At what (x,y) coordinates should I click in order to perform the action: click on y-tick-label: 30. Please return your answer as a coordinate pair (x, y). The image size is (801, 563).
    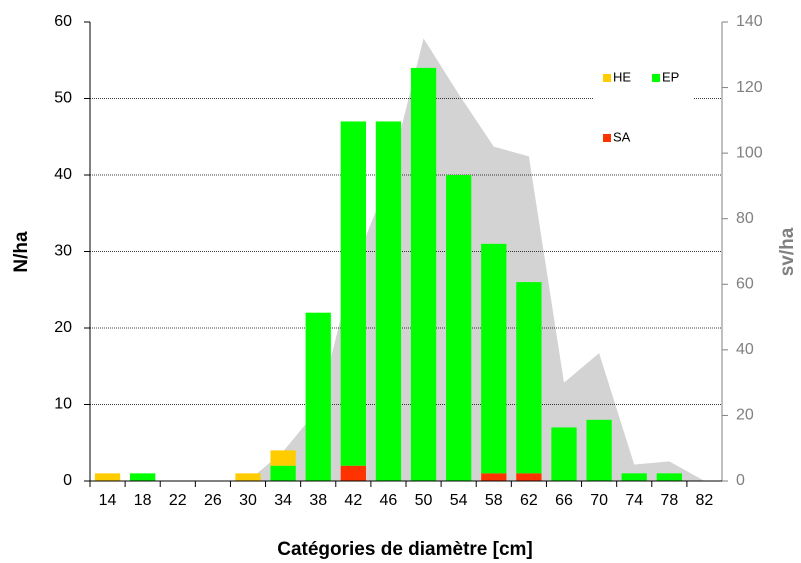
    Looking at the image, I should click on (63, 251).